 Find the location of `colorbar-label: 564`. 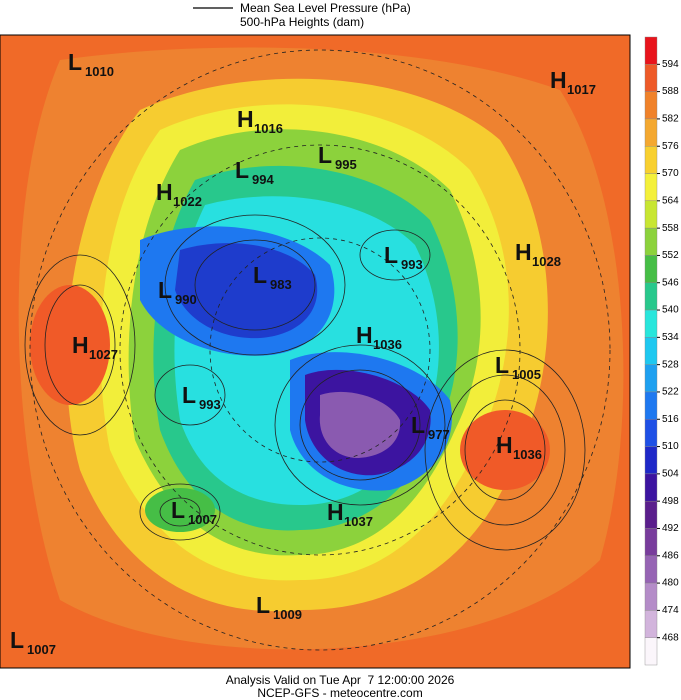

colorbar-label: 564 is located at coordinates (670, 200).